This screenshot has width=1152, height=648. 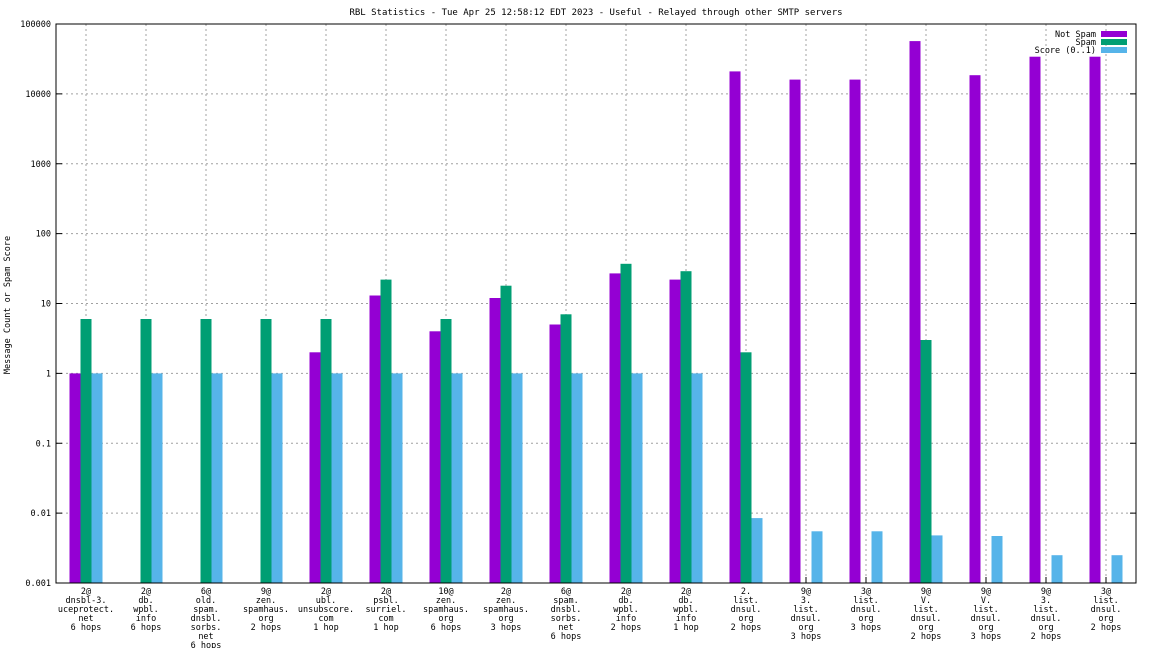 What do you see at coordinates (1065, 51) in the screenshot?
I see `legend-label: Score (0..1)` at bounding box center [1065, 51].